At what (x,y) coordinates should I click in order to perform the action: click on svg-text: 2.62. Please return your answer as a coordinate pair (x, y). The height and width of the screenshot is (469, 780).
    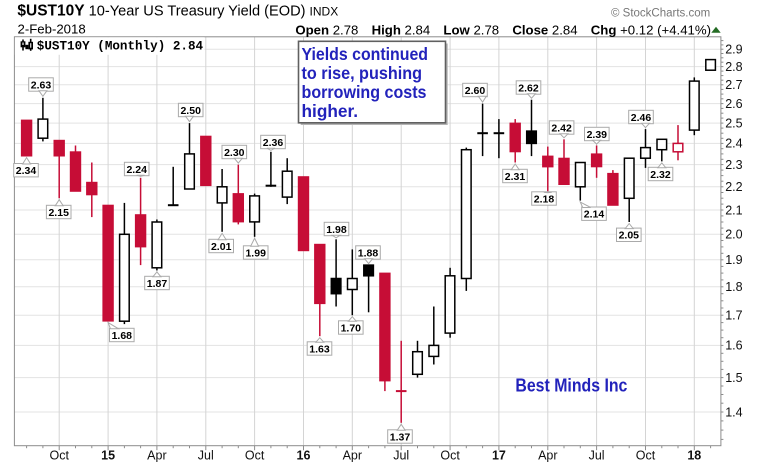
    Looking at the image, I should click on (528, 88).